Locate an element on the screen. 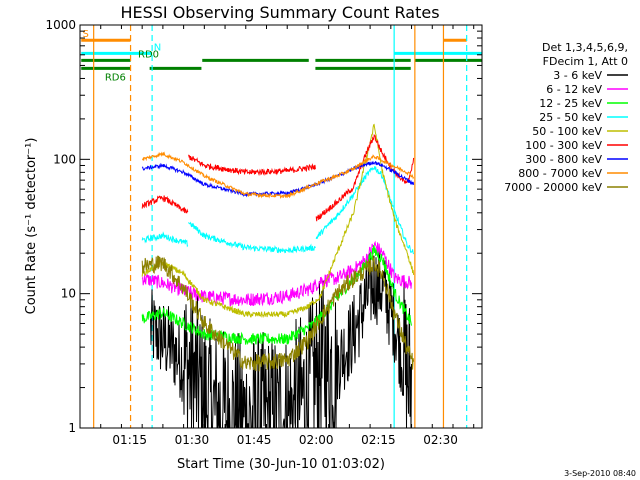 This screenshot has width=640, height=480. x-tick-label-3: 02:00 is located at coordinates (316, 440).